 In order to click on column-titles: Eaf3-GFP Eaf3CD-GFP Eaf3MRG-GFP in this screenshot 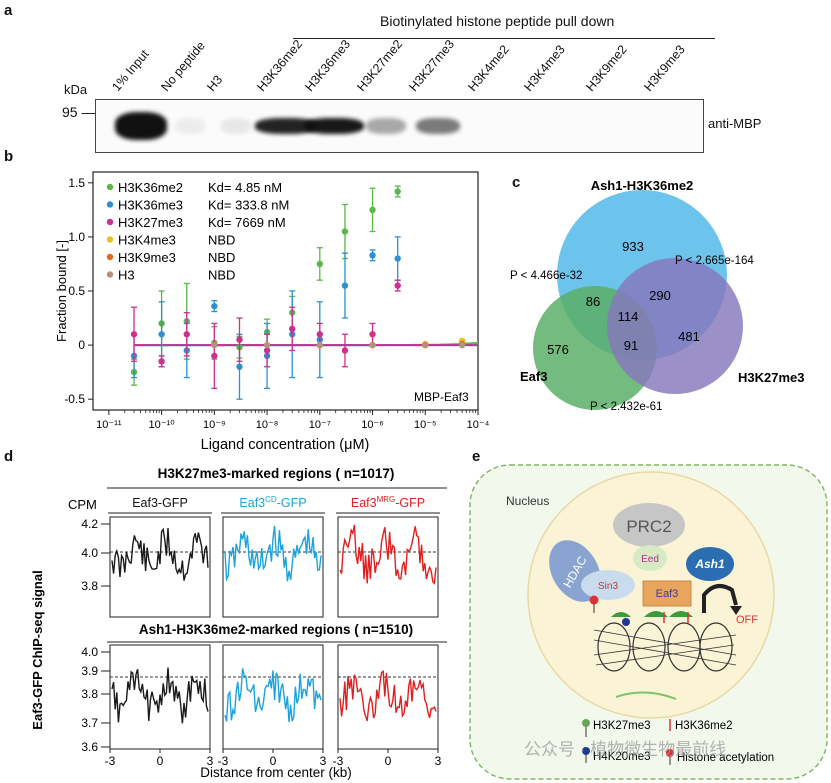, I will do `click(274, 504)`.